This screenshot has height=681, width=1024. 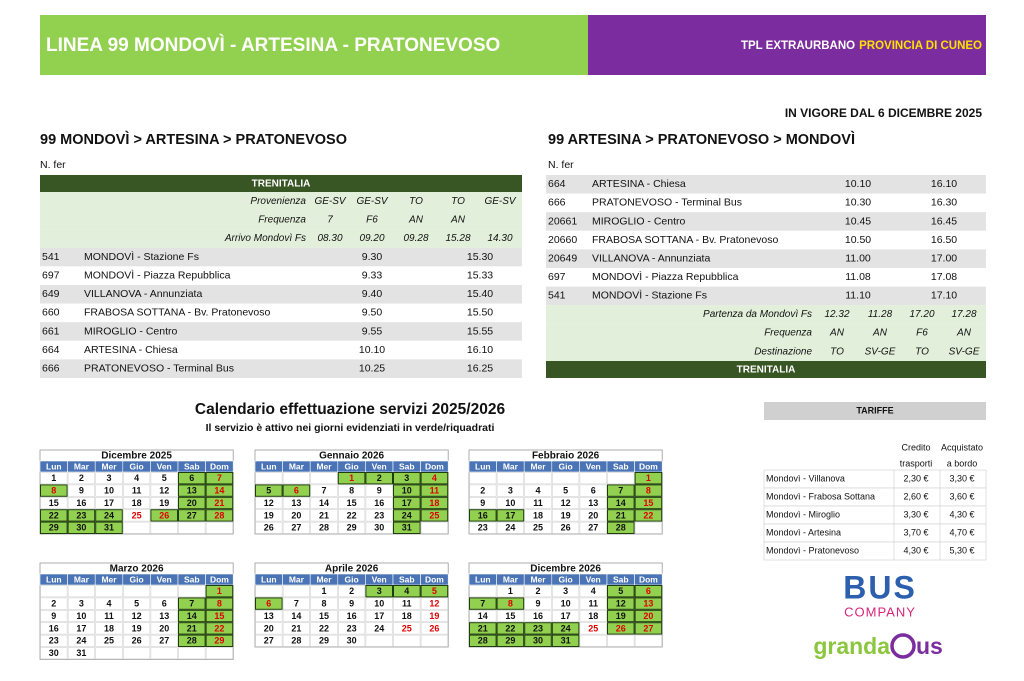 I want to click on stop-time: 17.10, so click(x=944, y=296).